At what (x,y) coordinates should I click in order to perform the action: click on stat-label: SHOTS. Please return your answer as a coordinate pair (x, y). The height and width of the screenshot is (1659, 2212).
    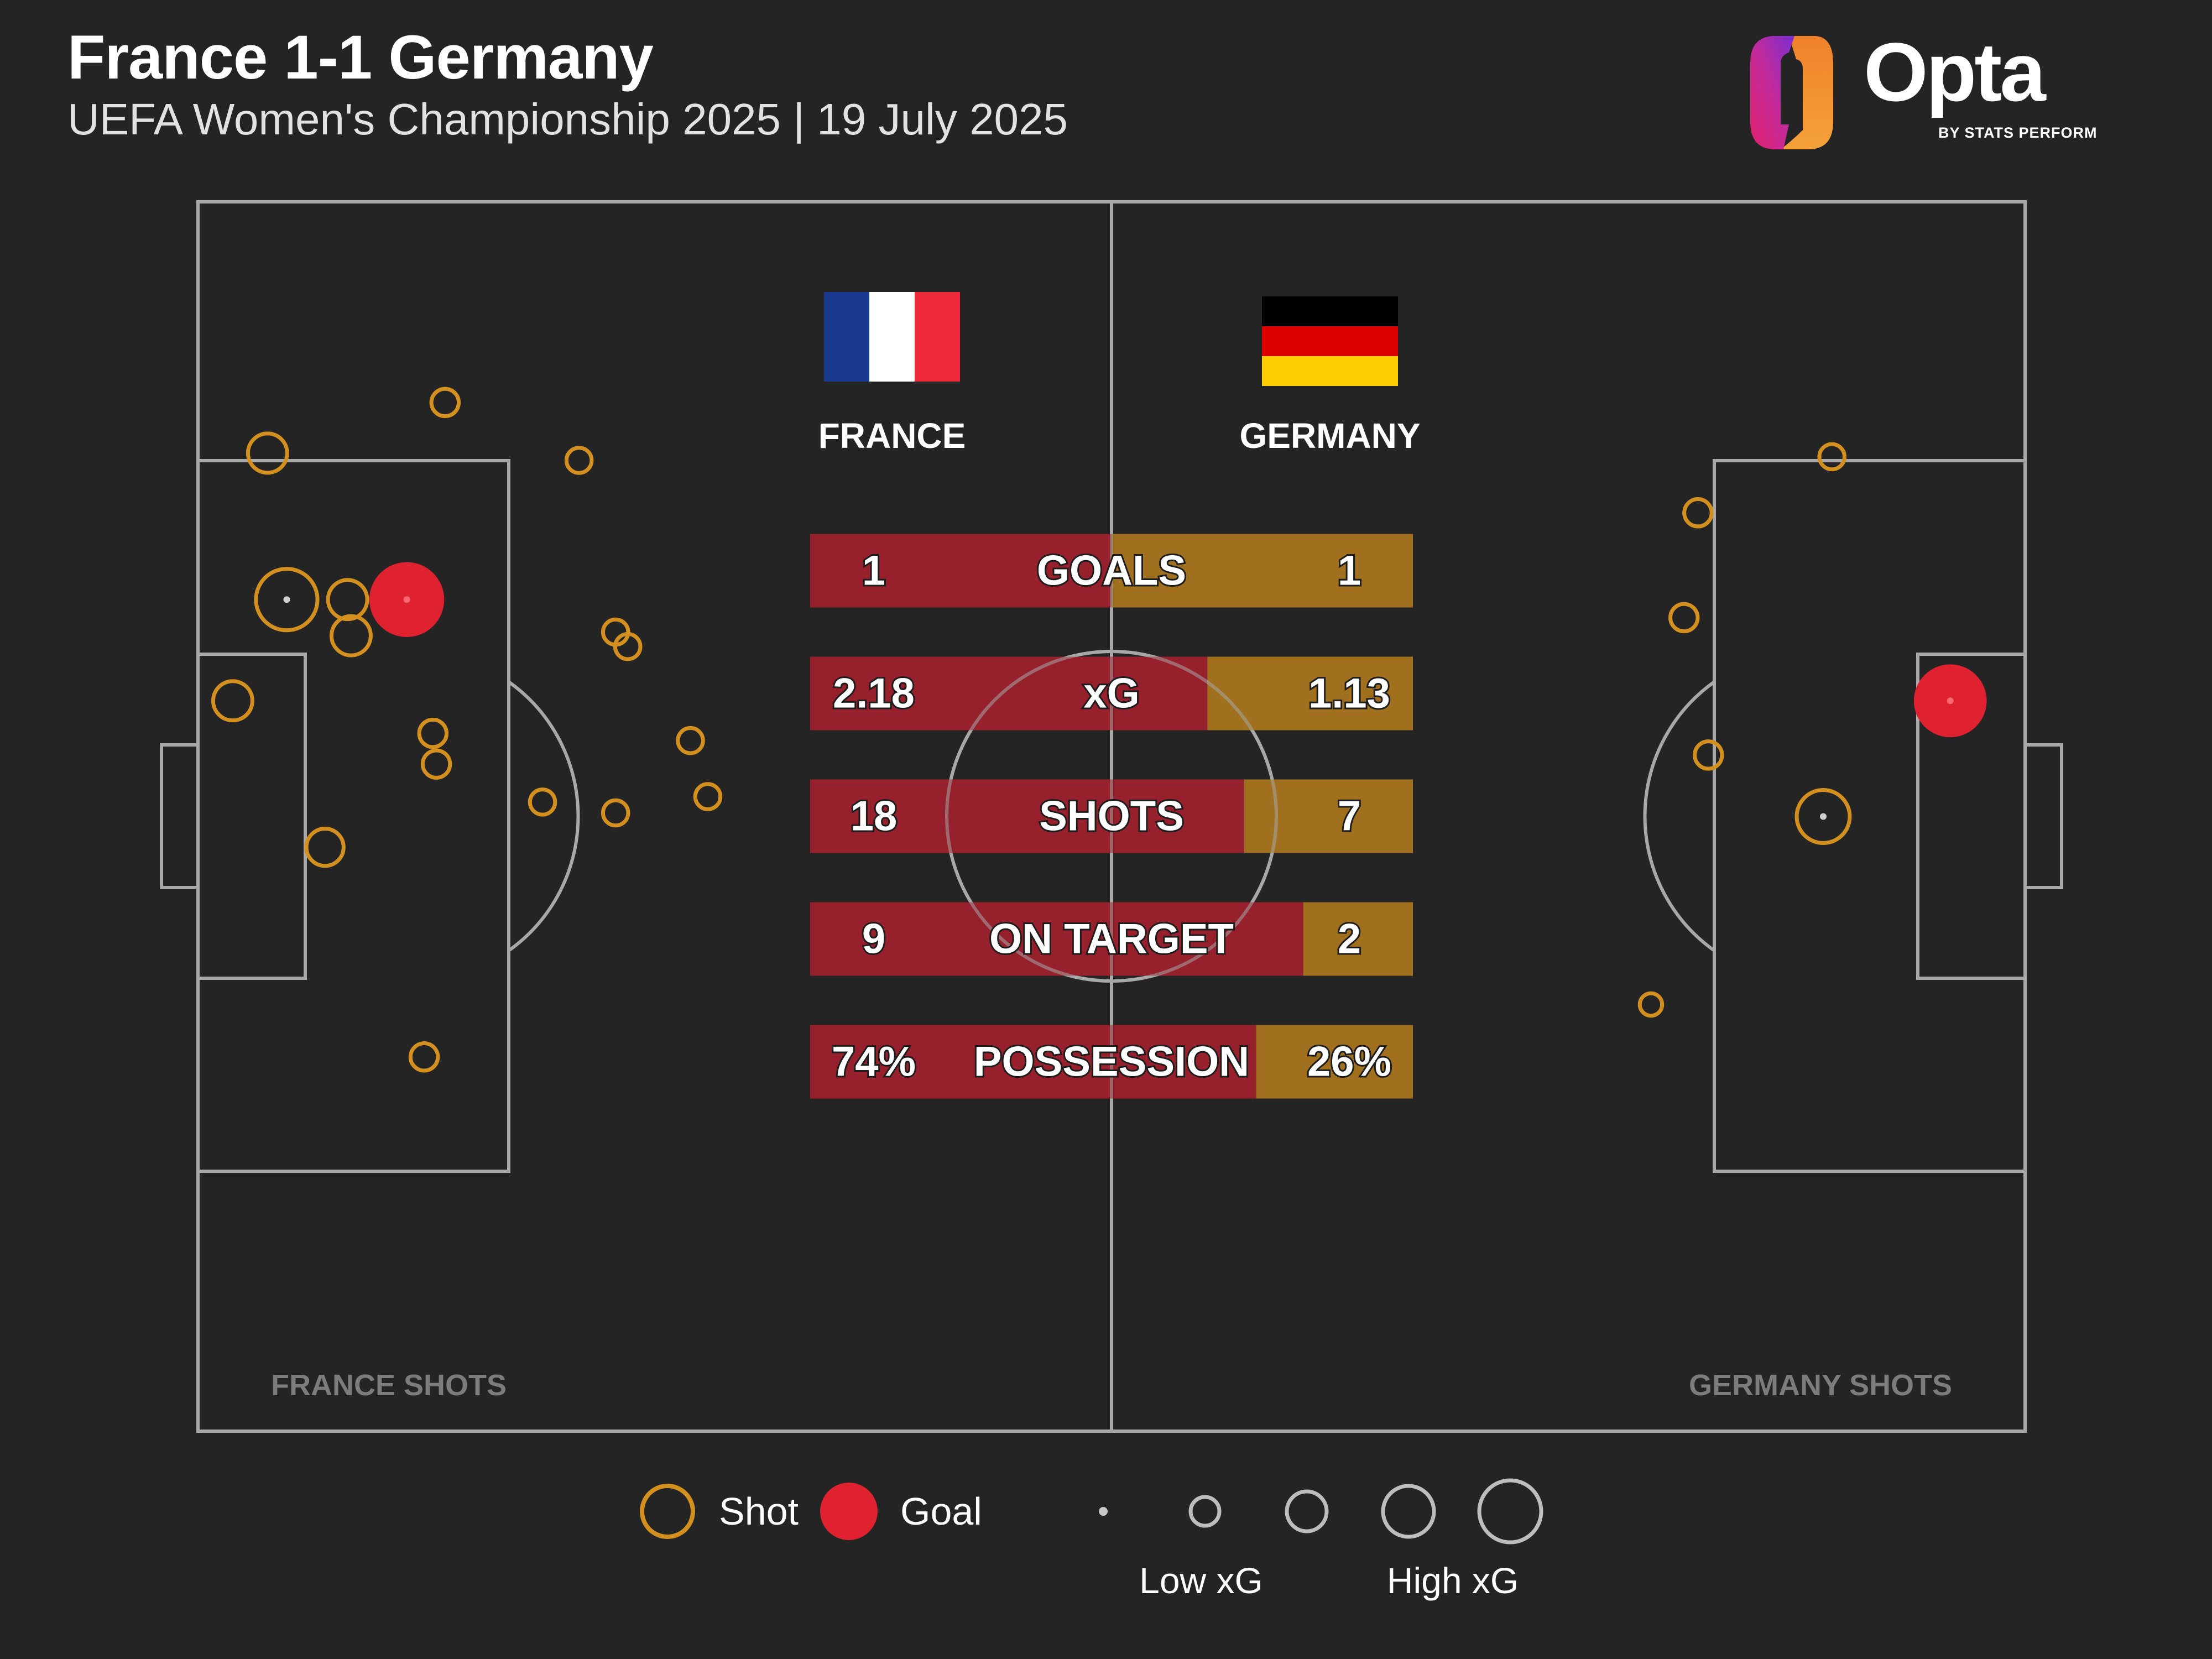
    Looking at the image, I should click on (1112, 817).